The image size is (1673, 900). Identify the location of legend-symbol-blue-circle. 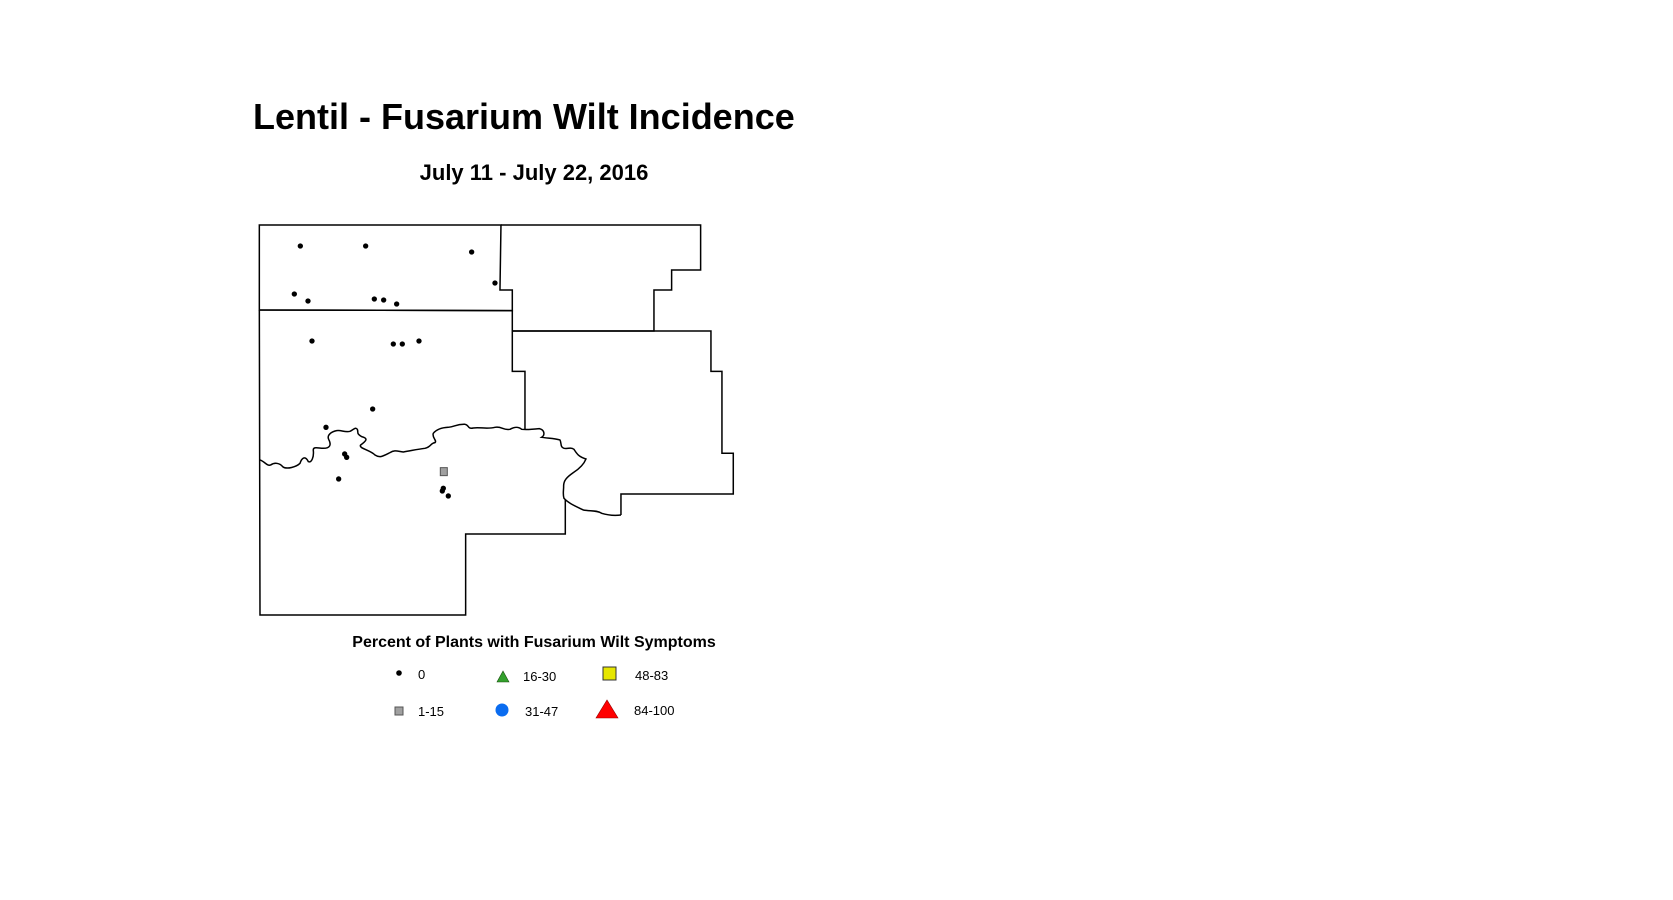
(502, 710).